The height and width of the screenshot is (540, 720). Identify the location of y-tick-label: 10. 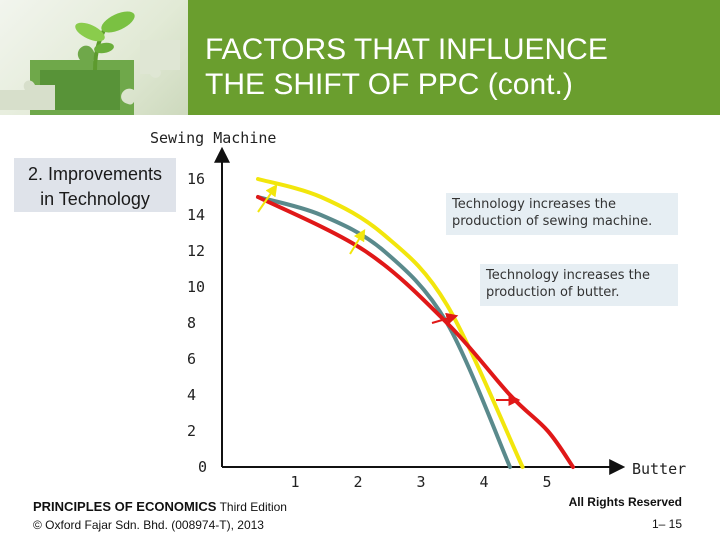
(196, 287).